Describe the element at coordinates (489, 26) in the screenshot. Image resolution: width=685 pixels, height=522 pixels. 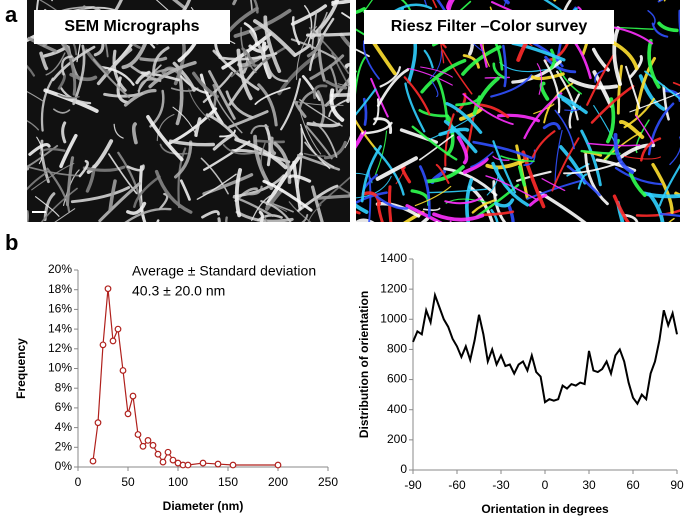
I see `caption: Riesz Filter –Color survey` at that location.